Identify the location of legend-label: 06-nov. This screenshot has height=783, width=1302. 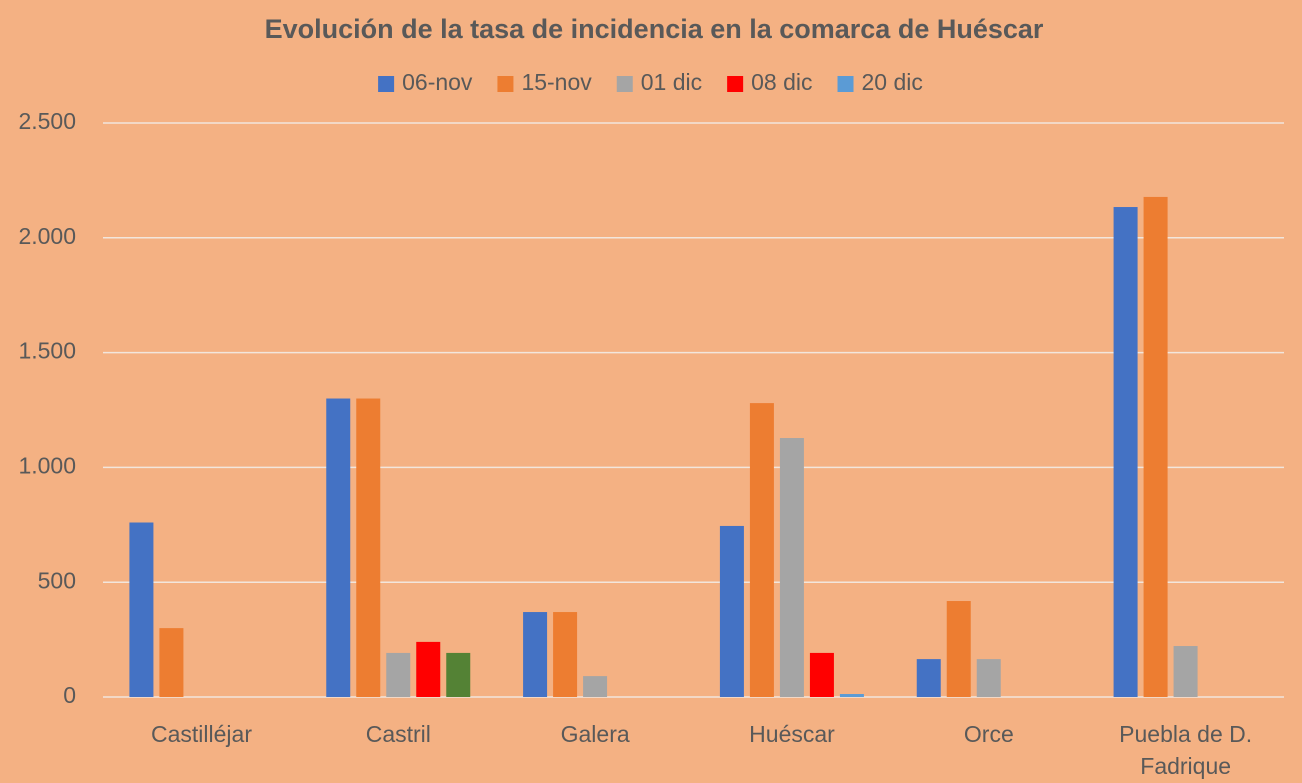
(437, 82).